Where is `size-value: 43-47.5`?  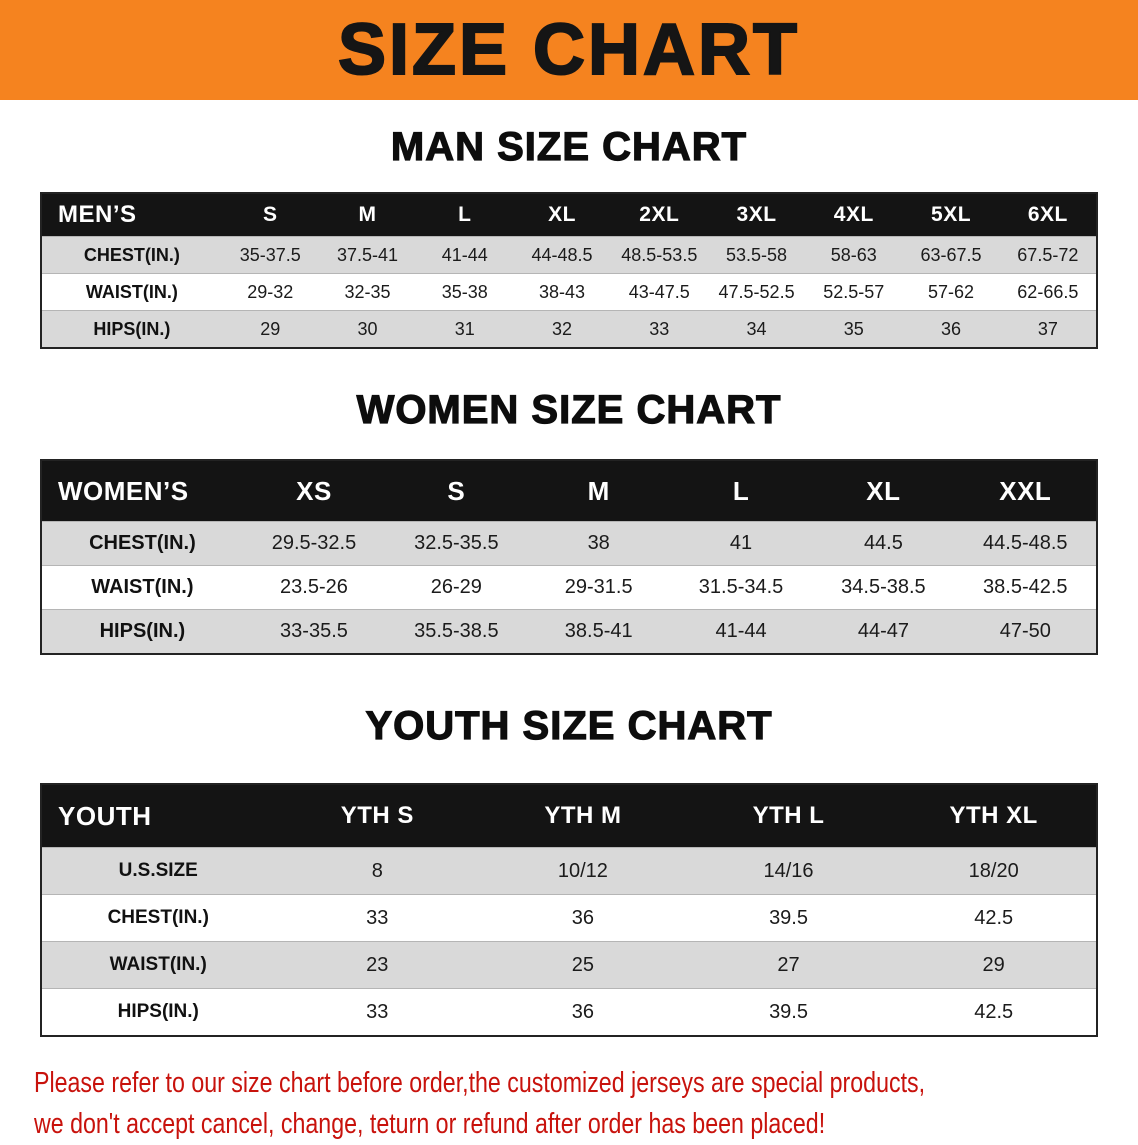
size-value: 43-47.5 is located at coordinates (659, 292).